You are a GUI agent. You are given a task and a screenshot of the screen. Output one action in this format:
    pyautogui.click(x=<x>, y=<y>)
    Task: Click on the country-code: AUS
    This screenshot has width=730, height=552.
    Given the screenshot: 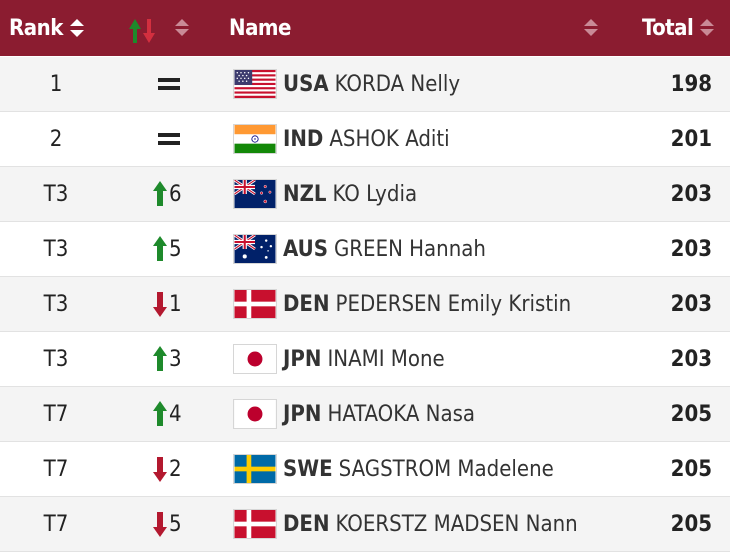 What is the action you would take?
    pyautogui.click(x=305, y=249)
    